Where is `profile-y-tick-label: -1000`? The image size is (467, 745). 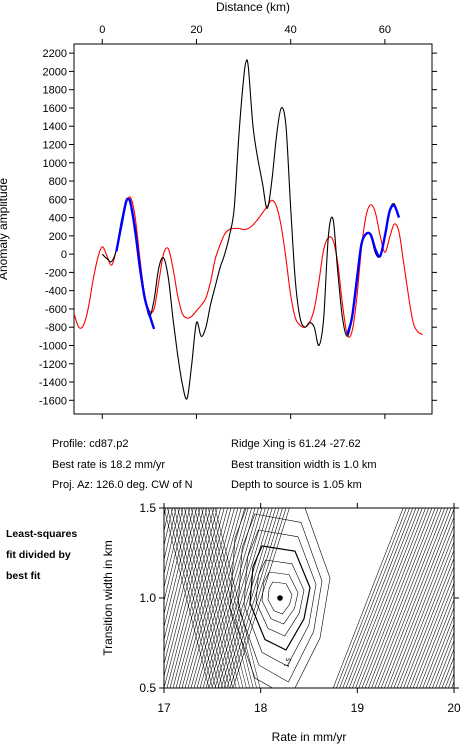 profile-y-tick-label: -1000 is located at coordinates (53, 346).